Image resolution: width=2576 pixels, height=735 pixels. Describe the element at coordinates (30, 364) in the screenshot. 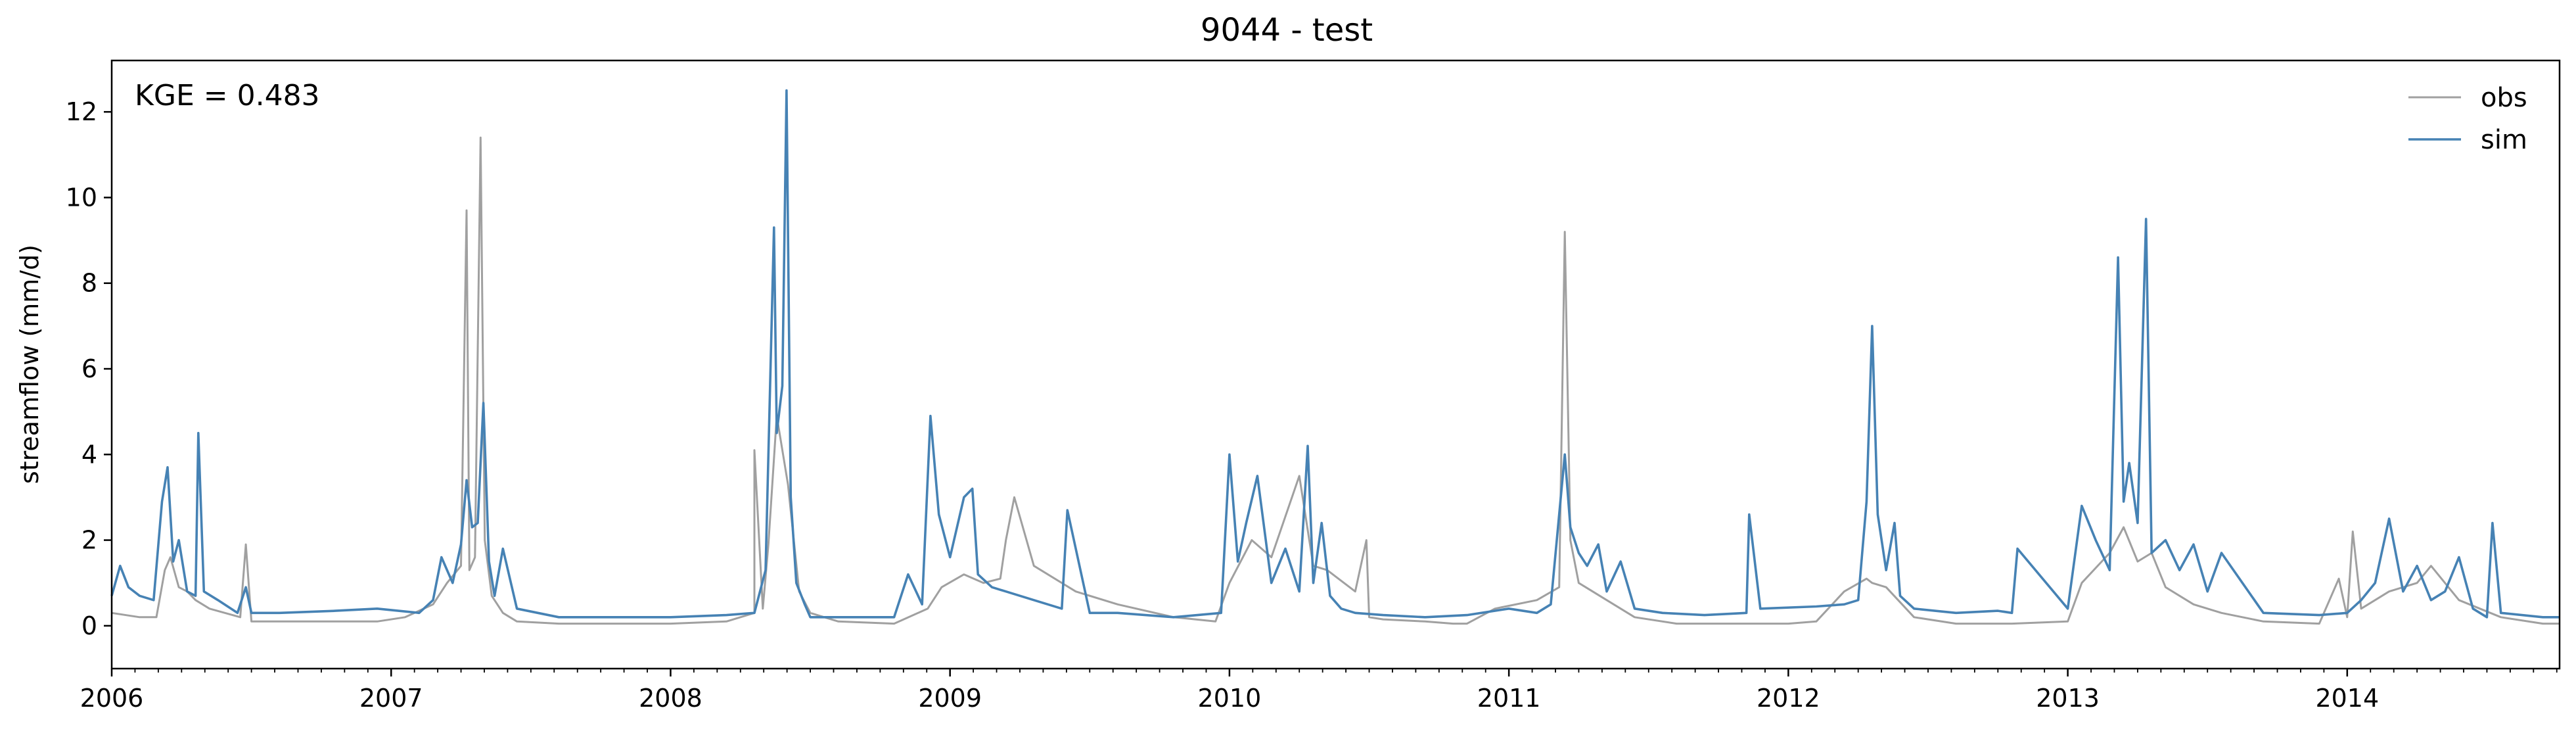

I see `y-axis-label: streamflow (mm/d)` at that location.